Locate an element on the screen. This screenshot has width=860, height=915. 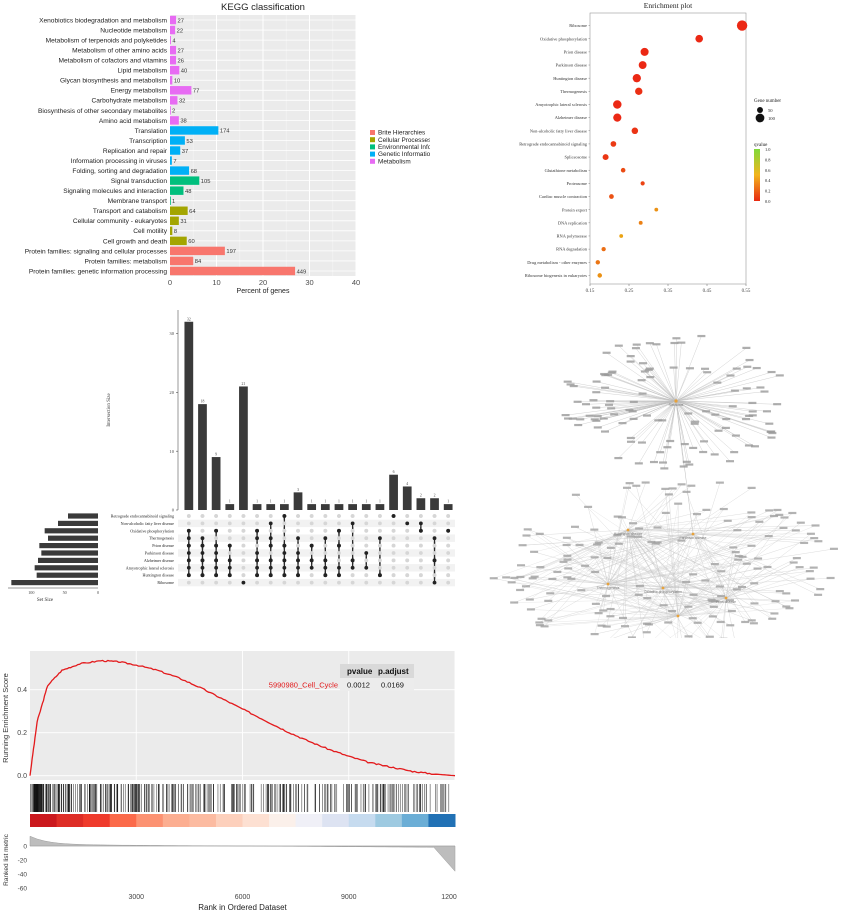
size-legend-dot is located at coordinates (760, 118).